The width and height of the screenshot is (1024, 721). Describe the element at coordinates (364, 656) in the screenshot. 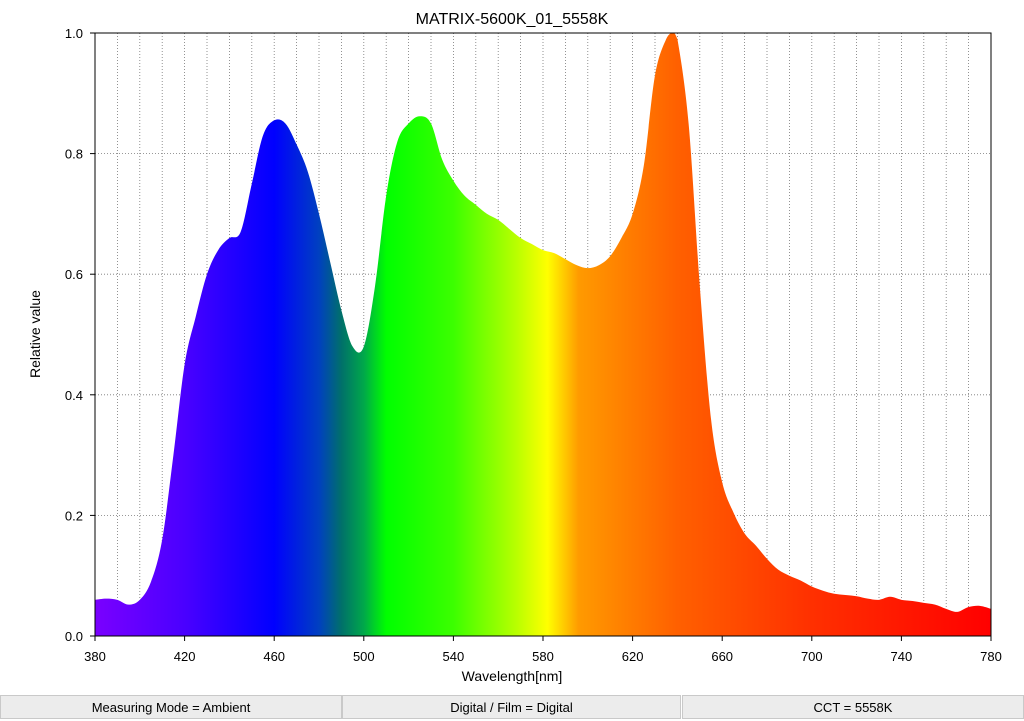

I see `x-tick-label: 500` at that location.